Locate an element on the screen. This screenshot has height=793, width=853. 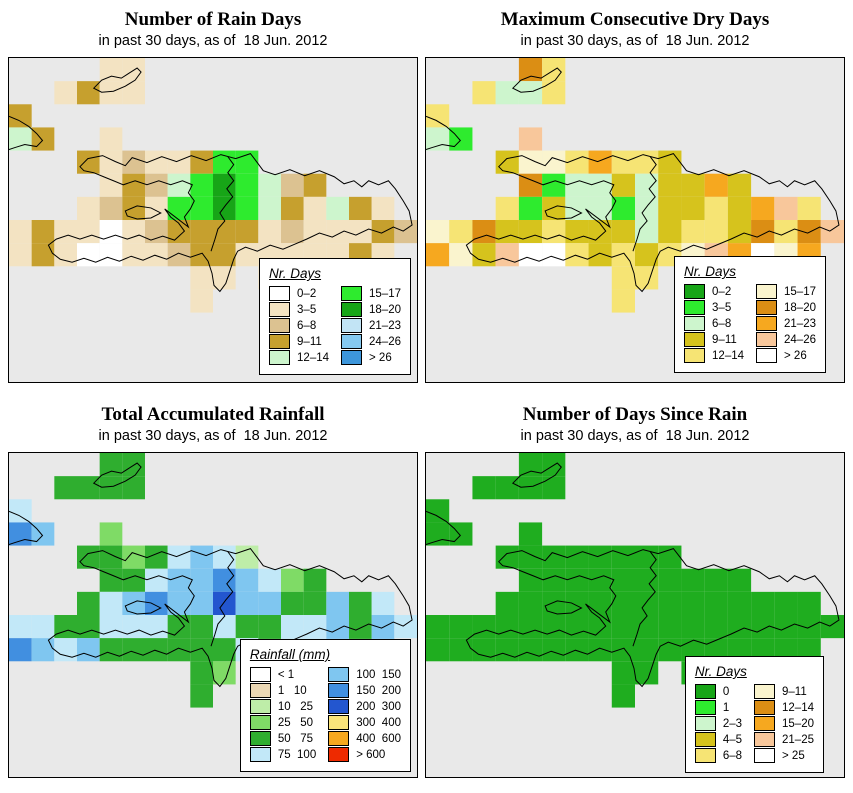
legend-item: 25 50 is located at coordinates (282, 723).